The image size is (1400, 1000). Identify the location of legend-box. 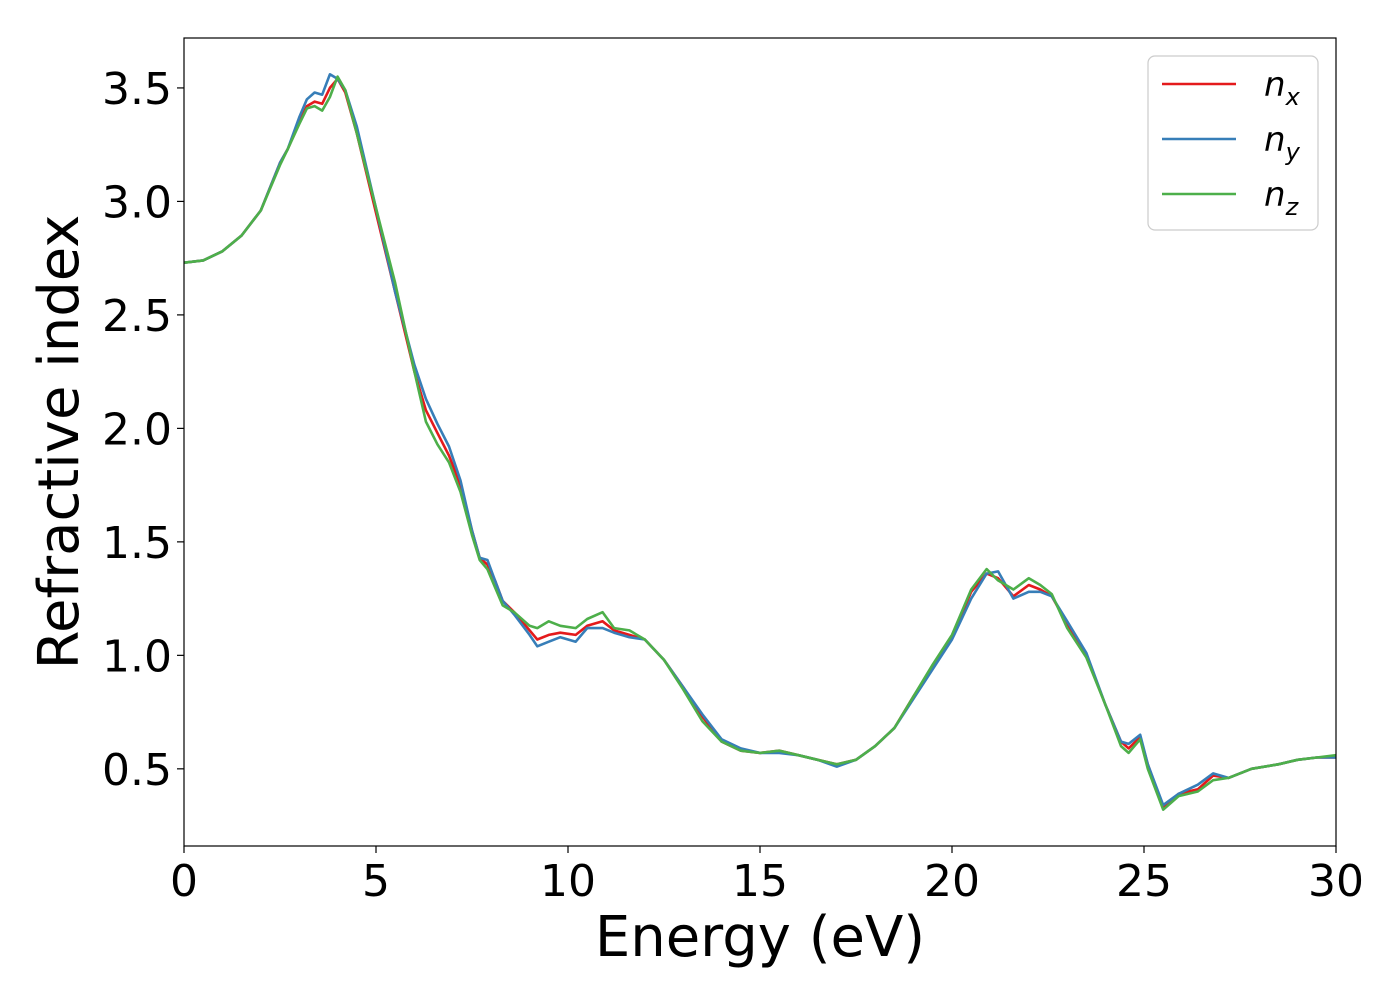
(1233, 143).